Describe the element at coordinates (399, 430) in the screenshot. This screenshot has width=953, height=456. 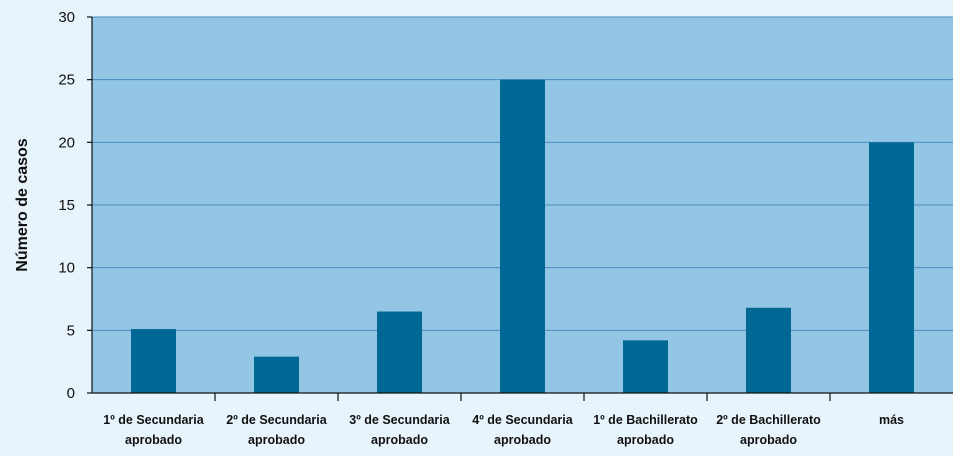
I see `x-tick-label: 3º de Secundaria aprobado` at that location.